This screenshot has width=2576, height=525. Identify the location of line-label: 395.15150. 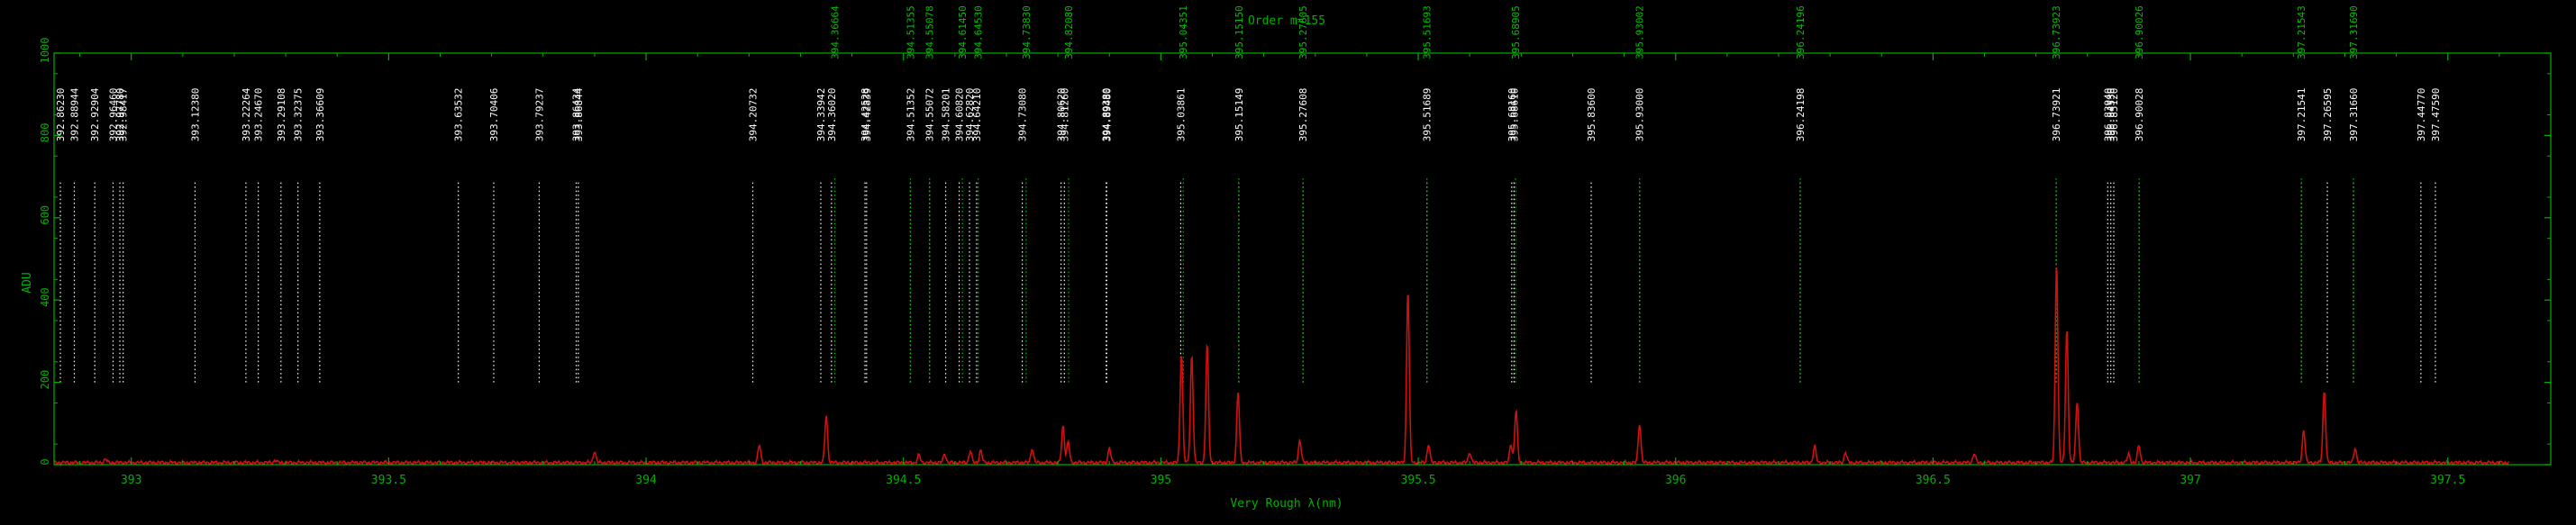
(1239, 32).